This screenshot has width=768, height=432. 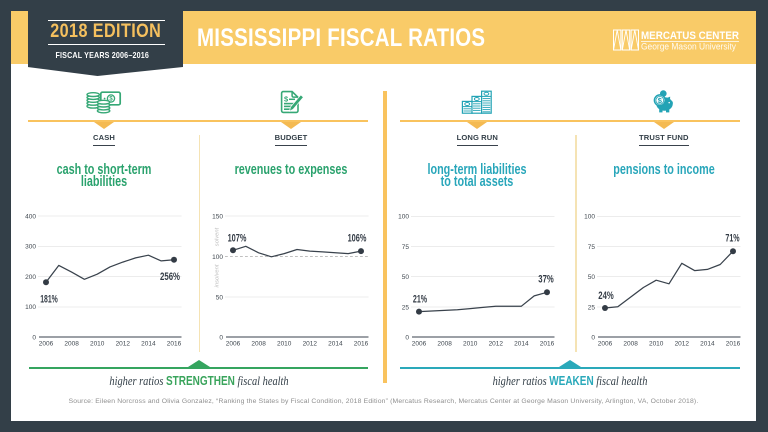 I want to click on svg-text: 106%, so click(x=357, y=239).